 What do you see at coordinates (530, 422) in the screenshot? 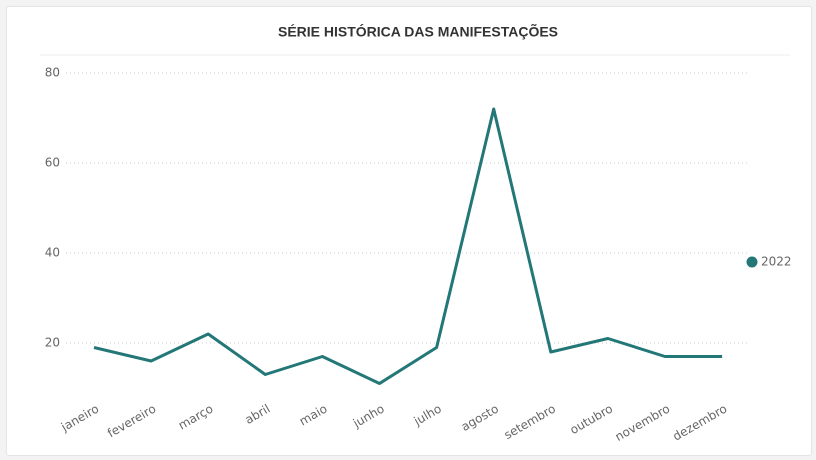
I see `x-tick-label: setembro` at bounding box center [530, 422].